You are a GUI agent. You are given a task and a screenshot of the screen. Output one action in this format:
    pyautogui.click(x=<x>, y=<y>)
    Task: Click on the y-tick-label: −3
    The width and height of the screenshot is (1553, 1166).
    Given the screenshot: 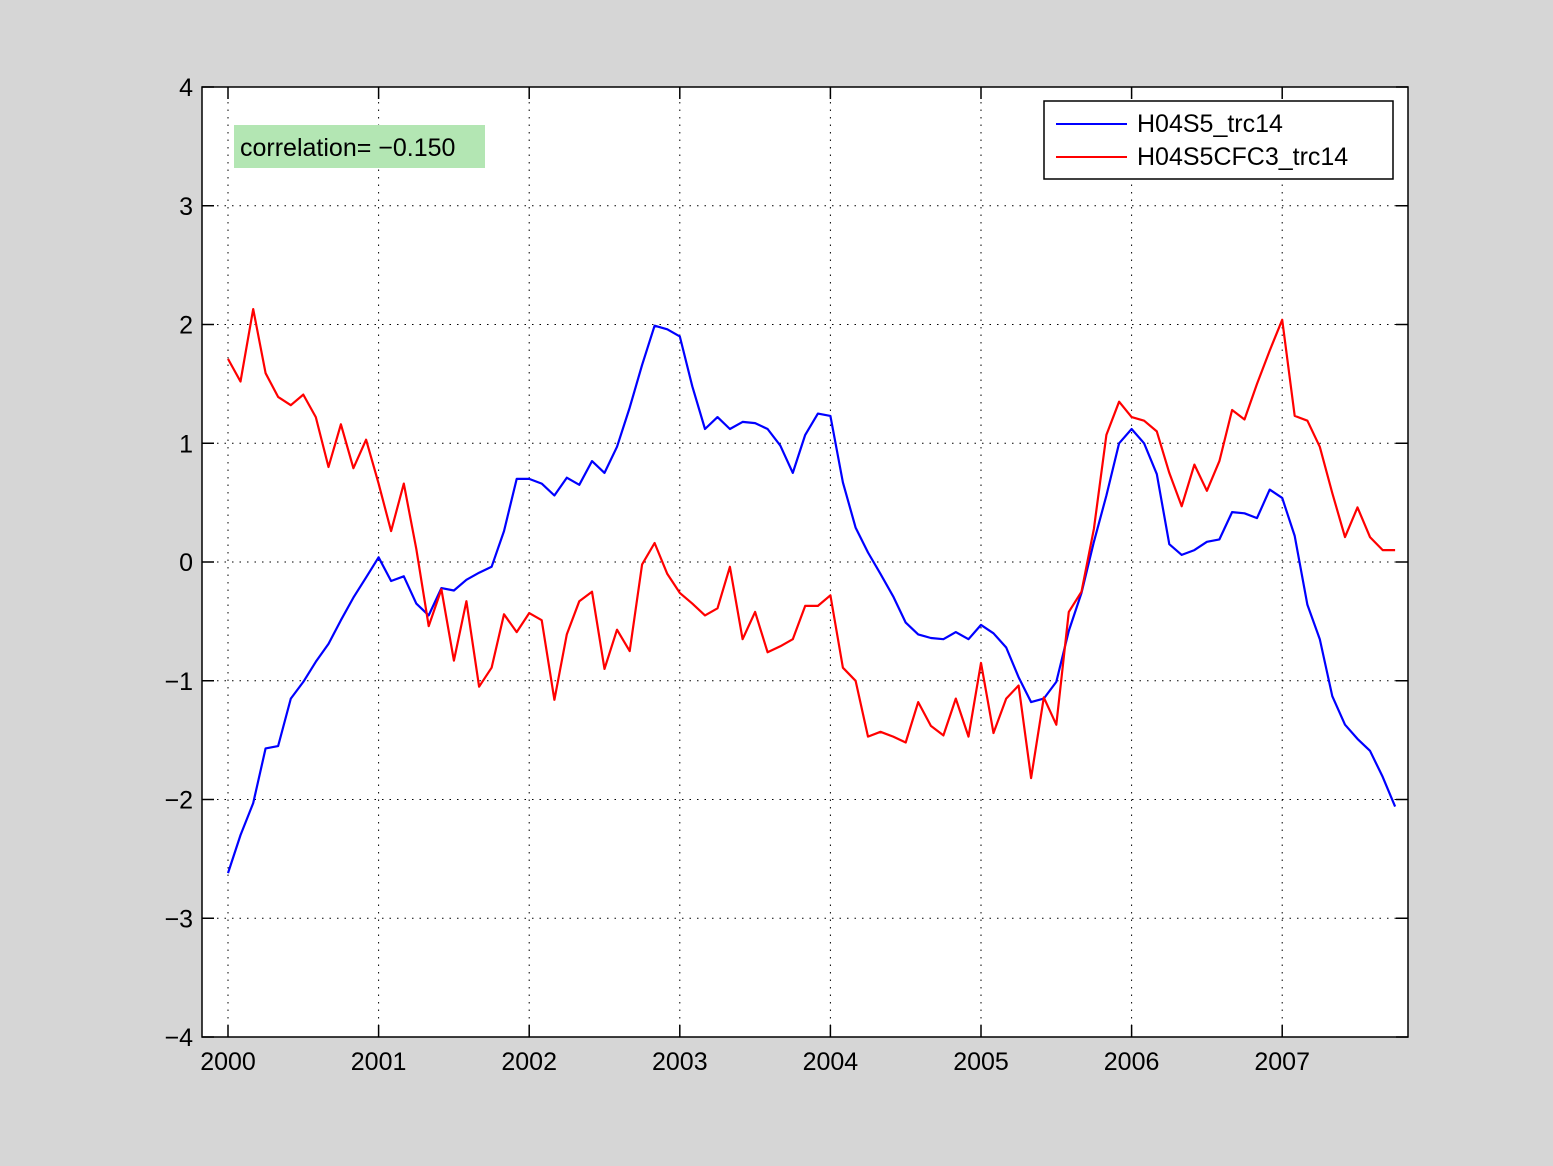 What is the action you would take?
    pyautogui.click(x=178, y=919)
    